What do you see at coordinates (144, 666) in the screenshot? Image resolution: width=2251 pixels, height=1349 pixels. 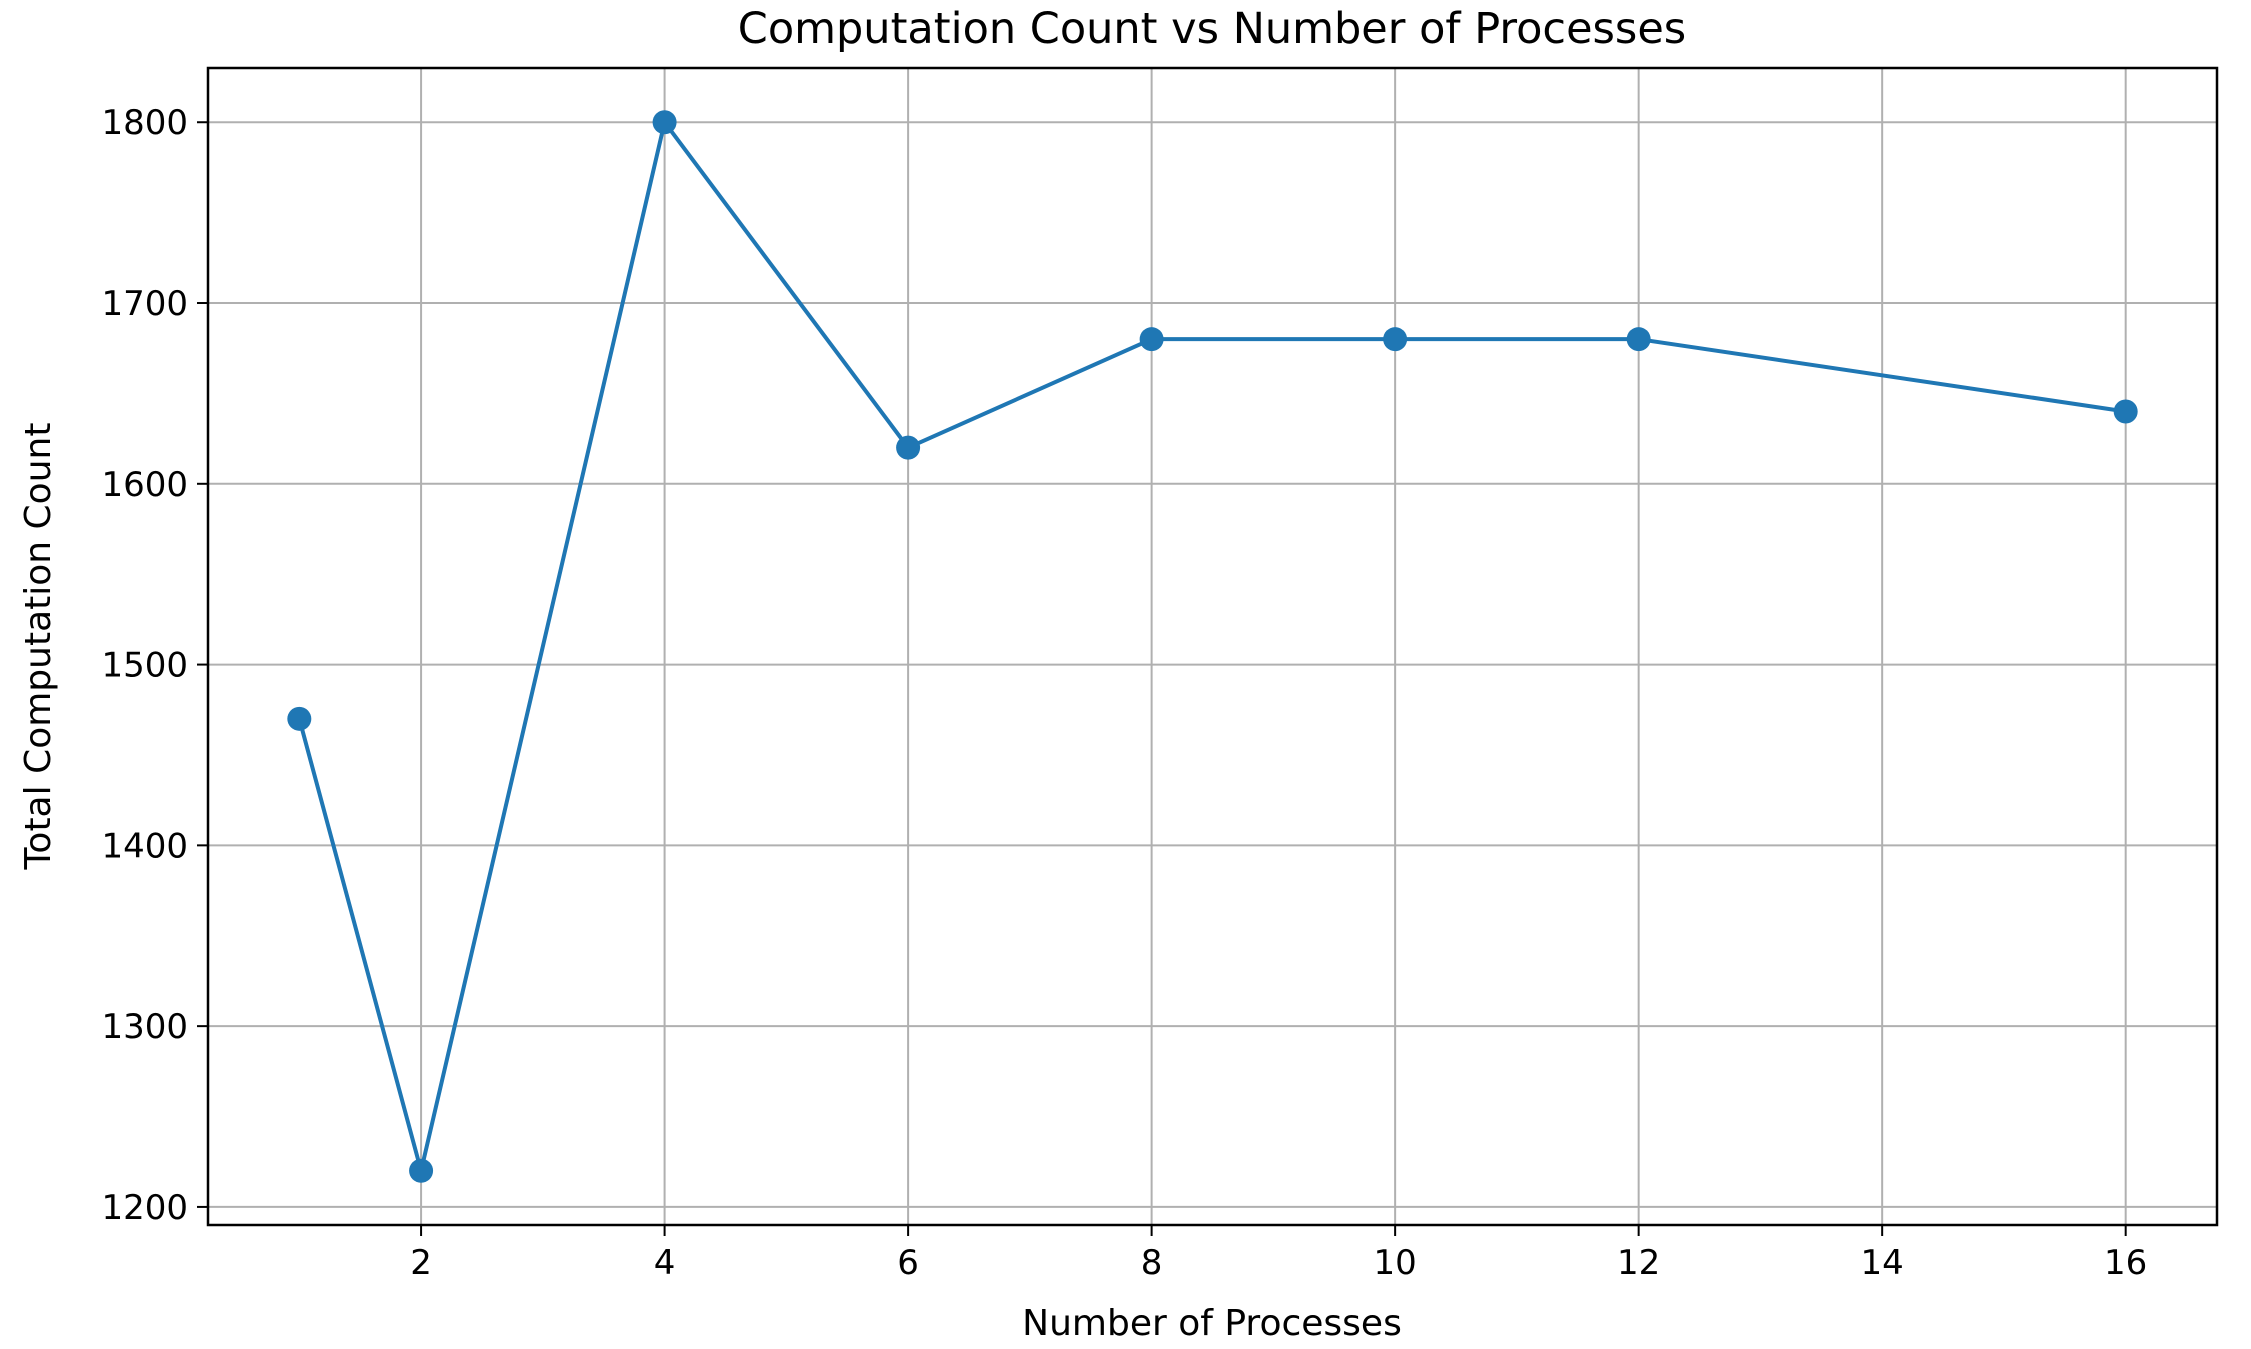 I see `y-tick-label: 1500` at bounding box center [144, 666].